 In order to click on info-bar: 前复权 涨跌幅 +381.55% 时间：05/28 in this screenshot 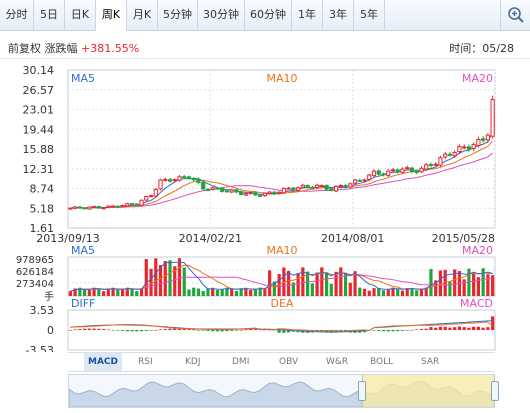, I will do `click(265, 47)`.